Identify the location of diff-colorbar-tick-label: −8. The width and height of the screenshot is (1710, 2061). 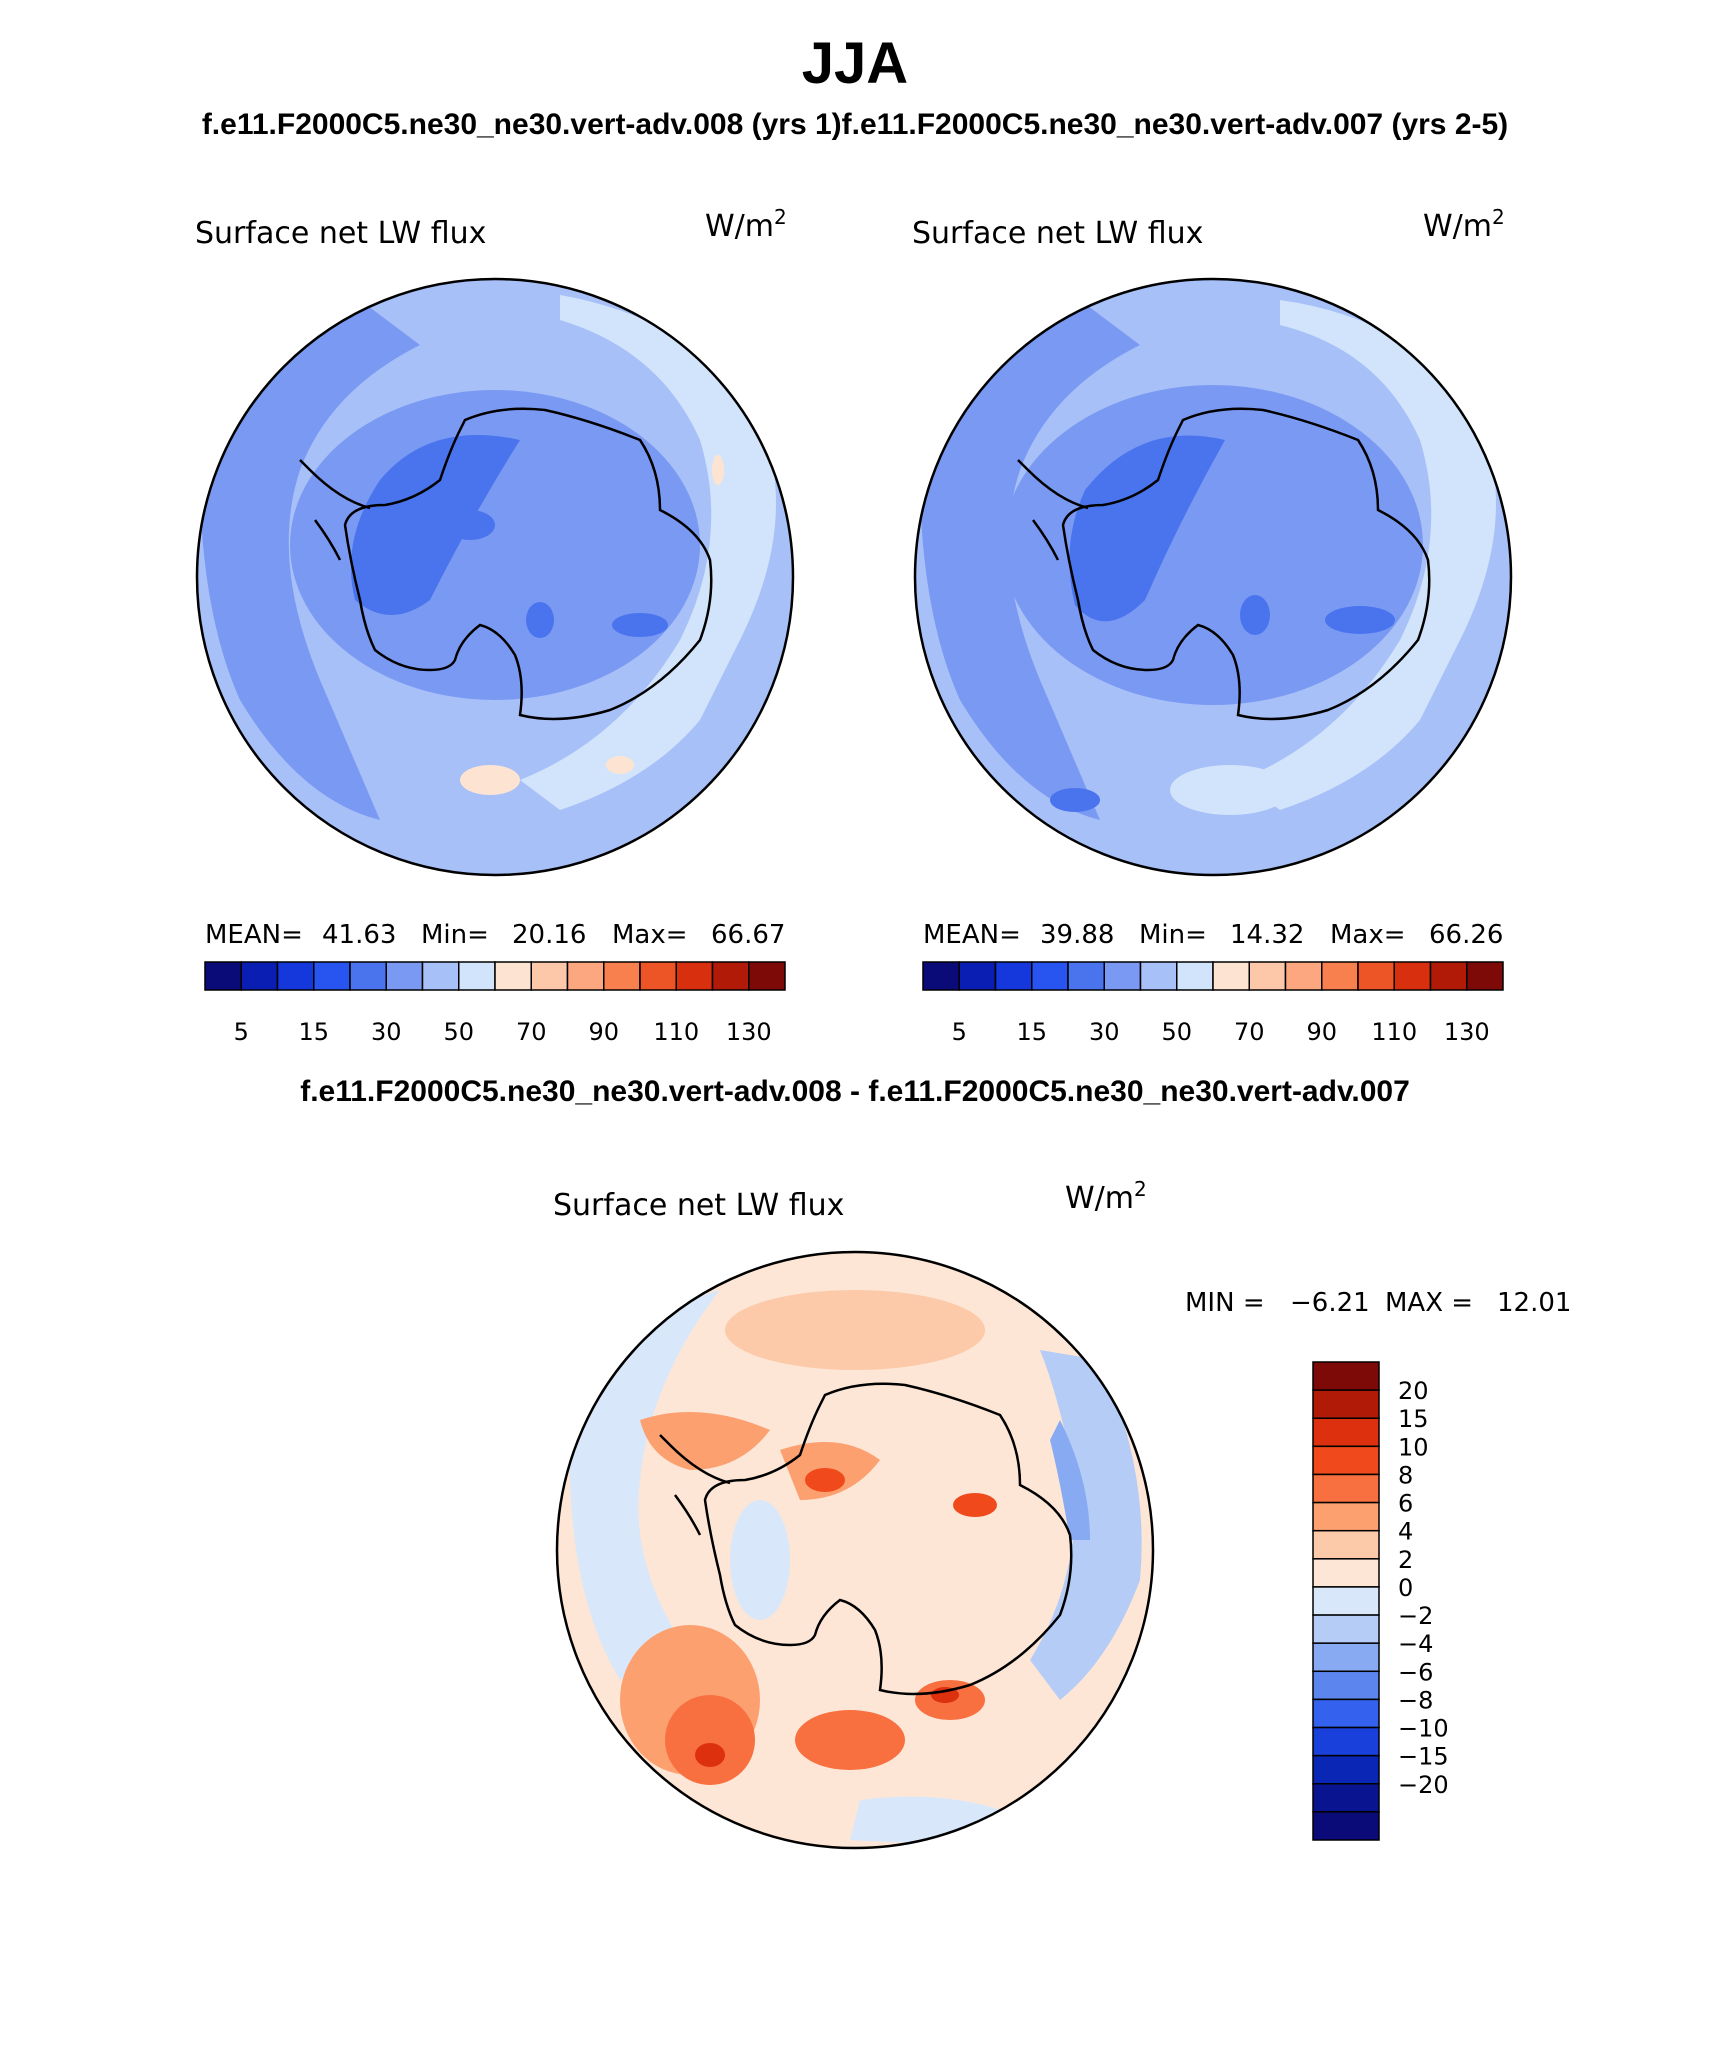
(1415, 1700).